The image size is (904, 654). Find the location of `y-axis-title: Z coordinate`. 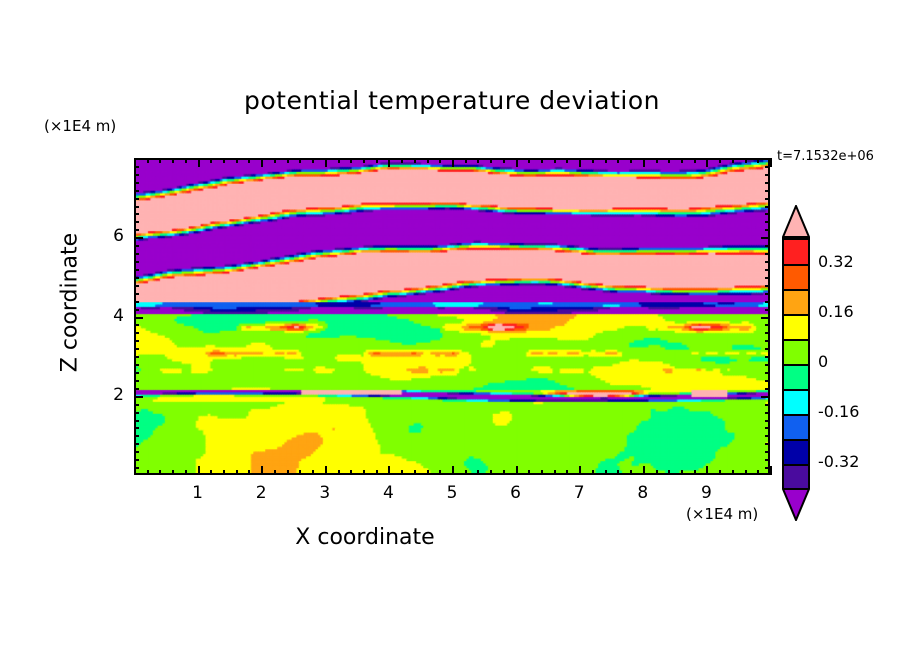

y-axis-title: Z coordinate is located at coordinates (70, 302).